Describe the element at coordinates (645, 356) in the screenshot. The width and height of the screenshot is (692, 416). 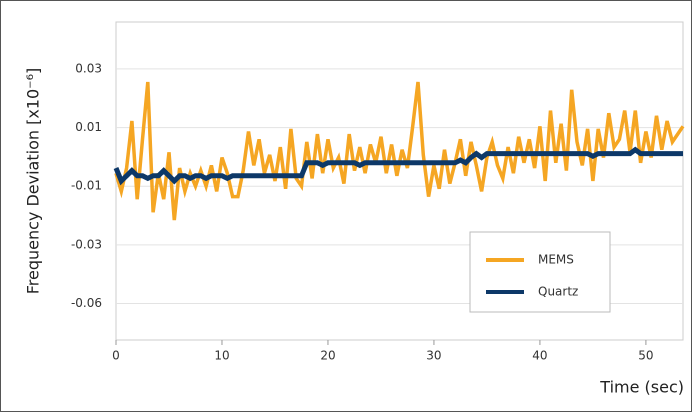
I see `x-tick-label: 50` at that location.